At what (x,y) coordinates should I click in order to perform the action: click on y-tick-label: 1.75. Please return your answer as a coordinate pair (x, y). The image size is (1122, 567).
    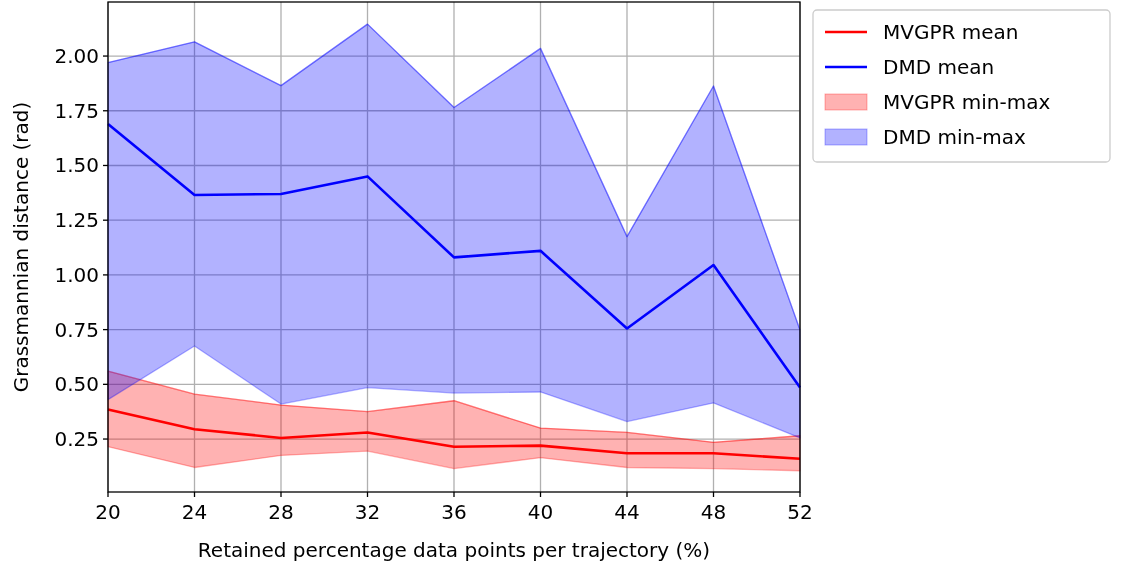
    Looking at the image, I should click on (76, 110).